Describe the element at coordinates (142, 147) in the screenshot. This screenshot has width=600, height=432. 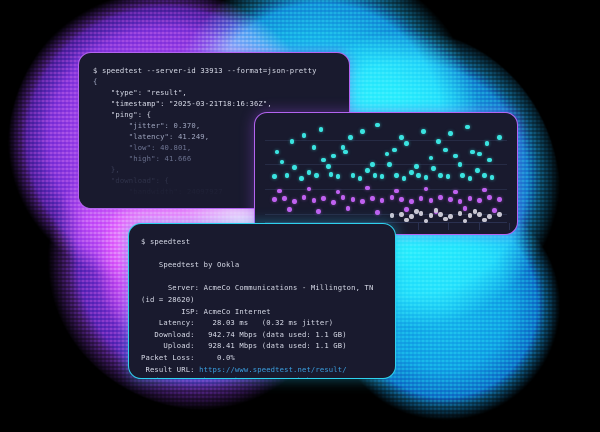
I see `json-line-6: "low": 40.801,` at that location.